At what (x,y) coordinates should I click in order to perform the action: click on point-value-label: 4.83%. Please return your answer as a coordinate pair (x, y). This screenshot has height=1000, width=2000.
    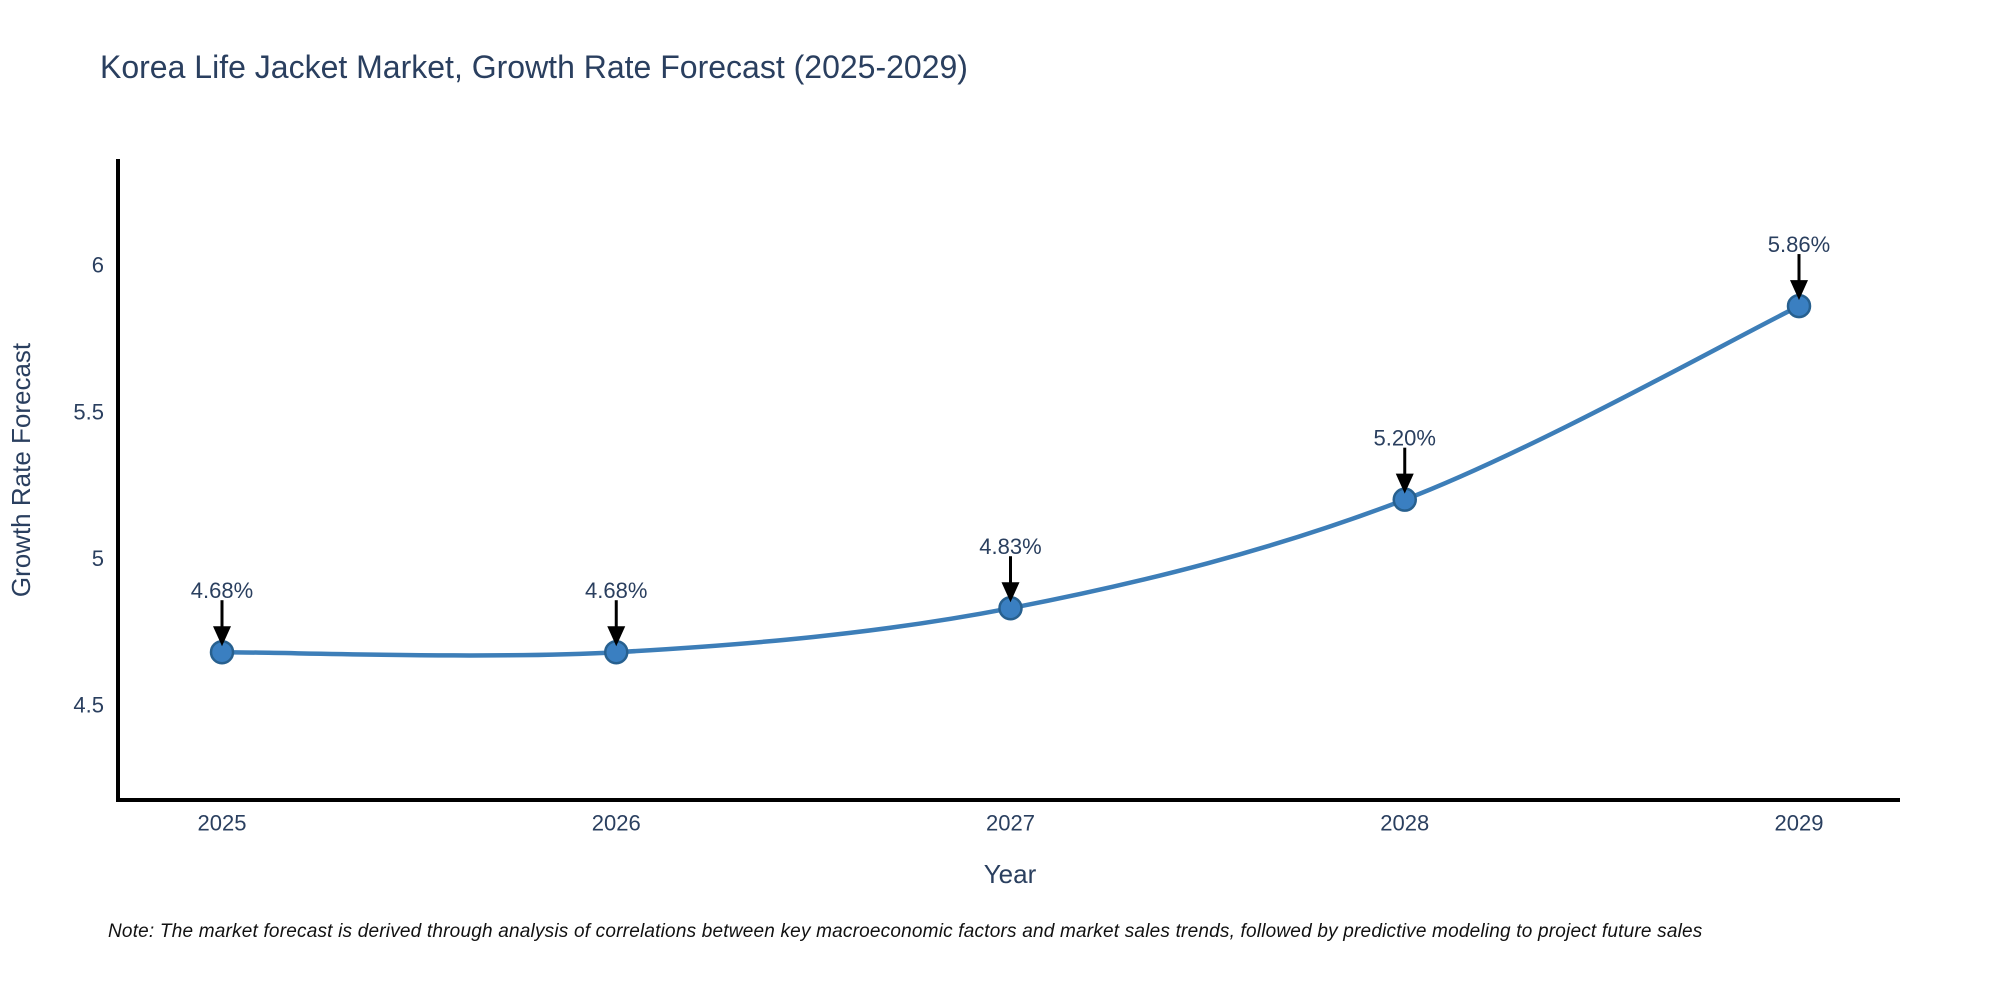
    Looking at the image, I should click on (1010, 546).